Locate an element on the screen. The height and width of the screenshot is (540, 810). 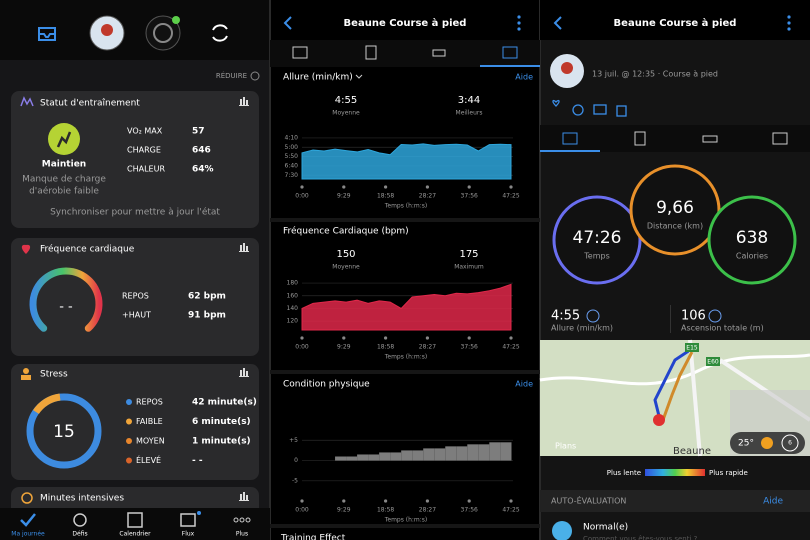
nav-label: Ma journée is located at coordinates (28, 534).